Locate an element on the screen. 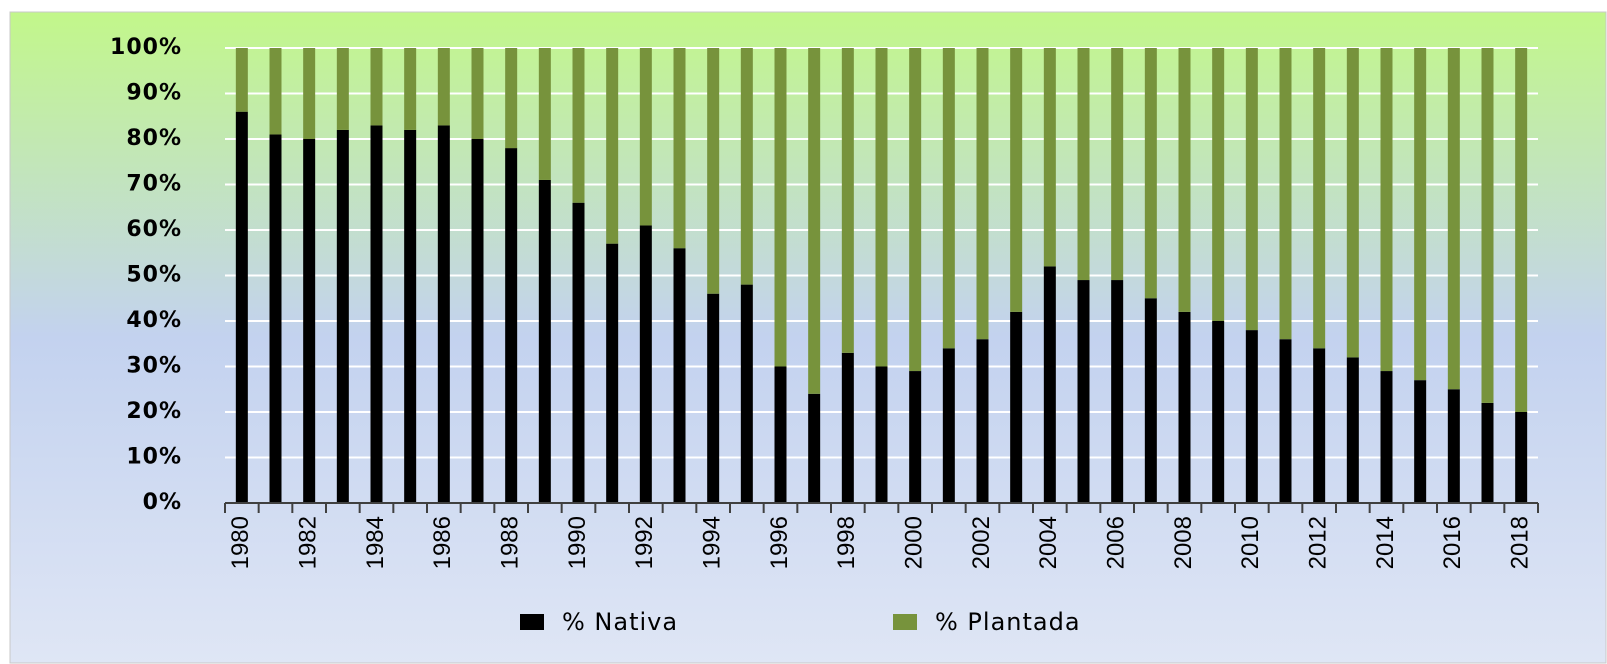 Image resolution: width=1607 pixels, height=664 pixels. y-tick-label: 50% is located at coordinates (154, 275).